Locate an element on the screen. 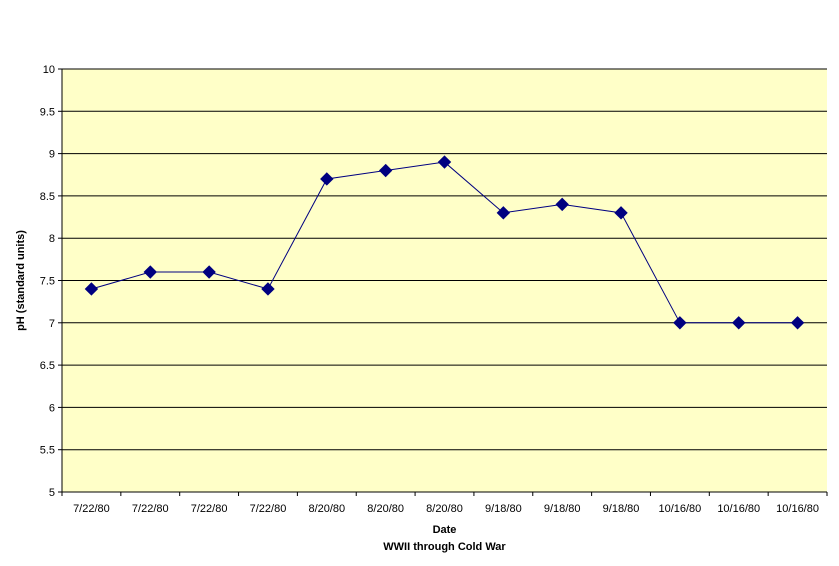  y-tick-label: 9 is located at coordinates (52, 155).